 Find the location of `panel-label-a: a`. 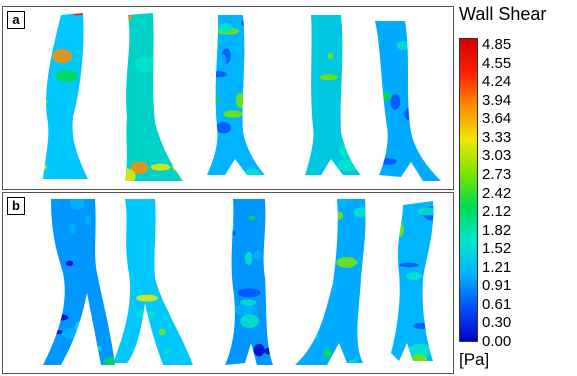

panel-label-a: a is located at coordinates (16, 20).